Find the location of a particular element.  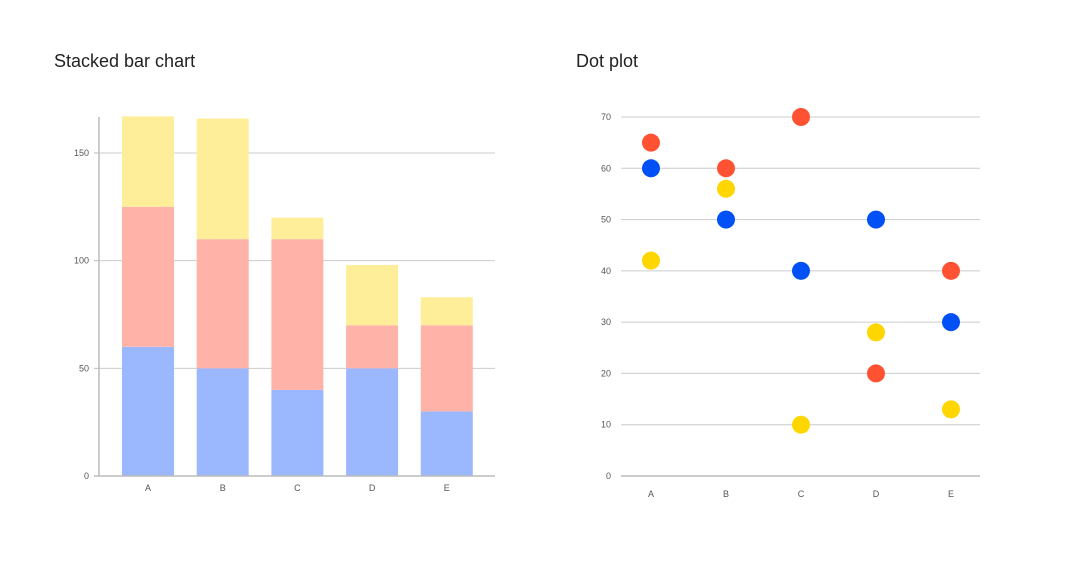

dot-plot-title: Dot plot is located at coordinates (607, 61).